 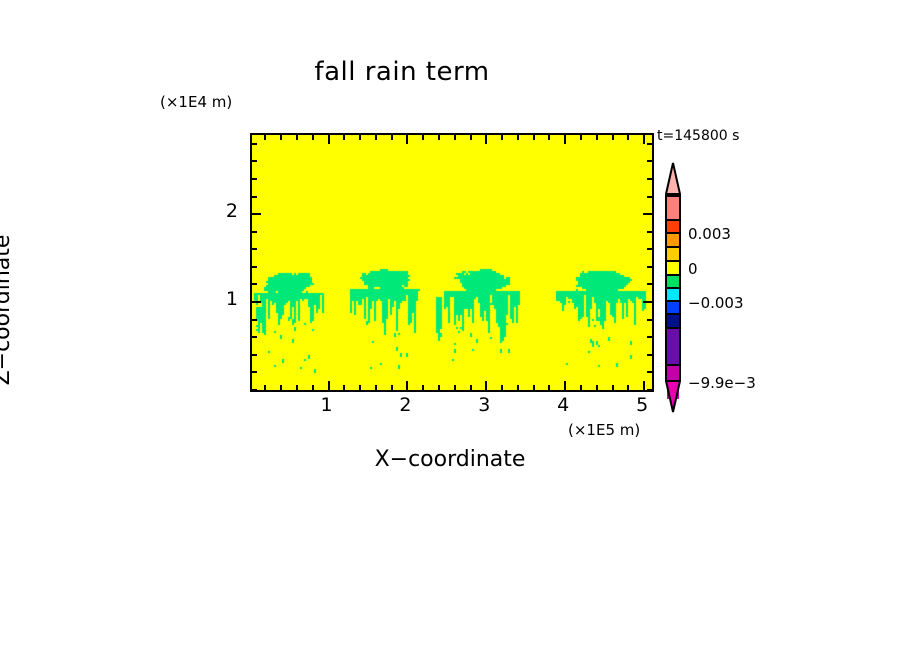 What do you see at coordinates (709, 234) in the screenshot?
I see `colorbar-tick-label: 0.003` at bounding box center [709, 234].